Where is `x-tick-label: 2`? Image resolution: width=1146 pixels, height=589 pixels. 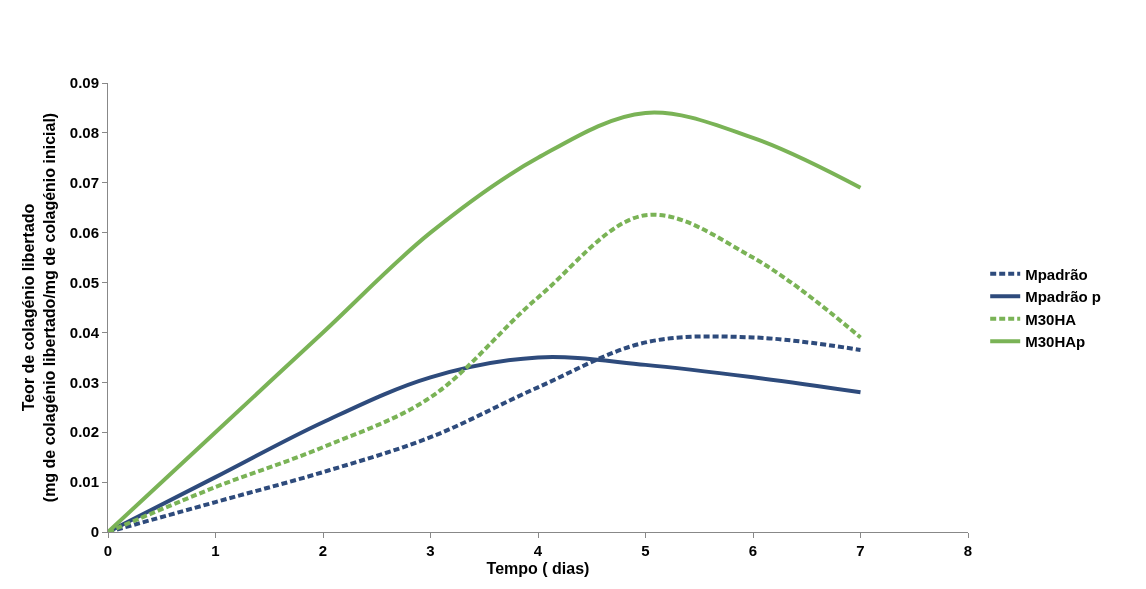 x-tick-label: 2 is located at coordinates (323, 550).